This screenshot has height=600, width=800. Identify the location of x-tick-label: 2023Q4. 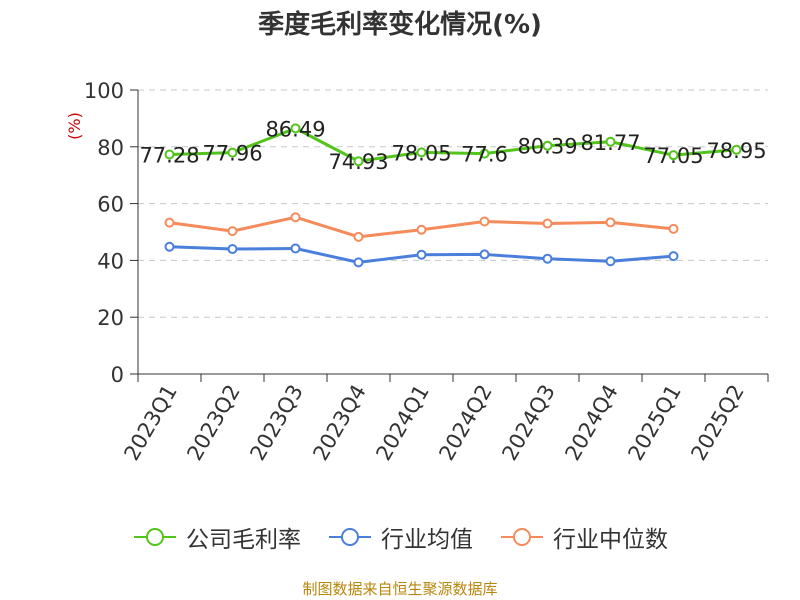
(339, 423).